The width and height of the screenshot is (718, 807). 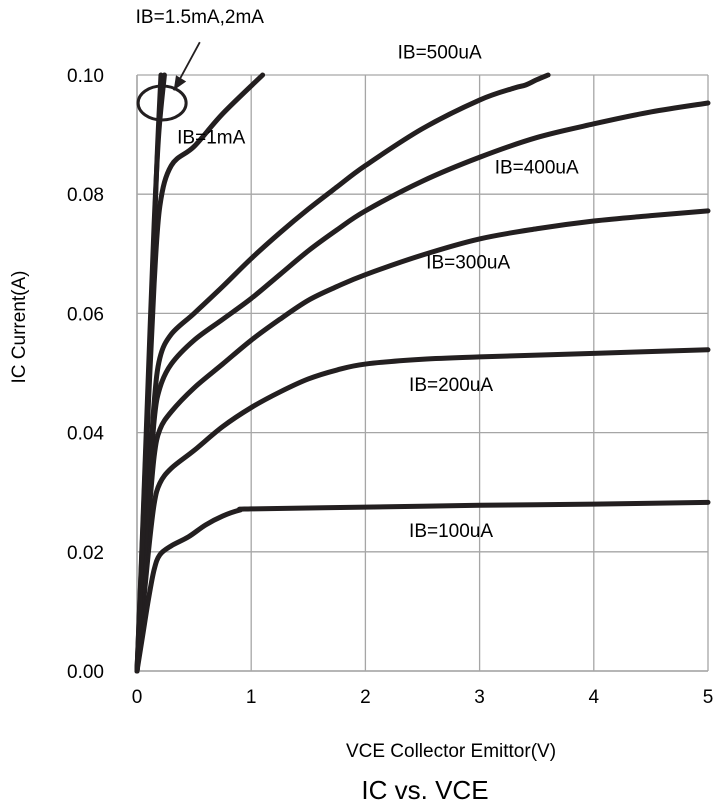 I want to click on series-label: IB=400uA, so click(x=537, y=167).